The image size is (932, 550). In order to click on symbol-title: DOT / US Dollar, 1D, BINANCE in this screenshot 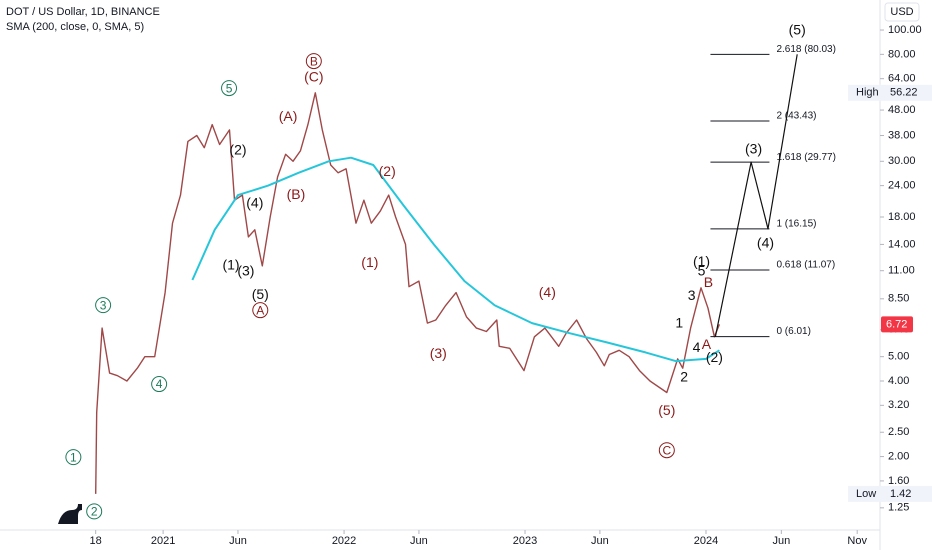, I will do `click(83, 12)`.